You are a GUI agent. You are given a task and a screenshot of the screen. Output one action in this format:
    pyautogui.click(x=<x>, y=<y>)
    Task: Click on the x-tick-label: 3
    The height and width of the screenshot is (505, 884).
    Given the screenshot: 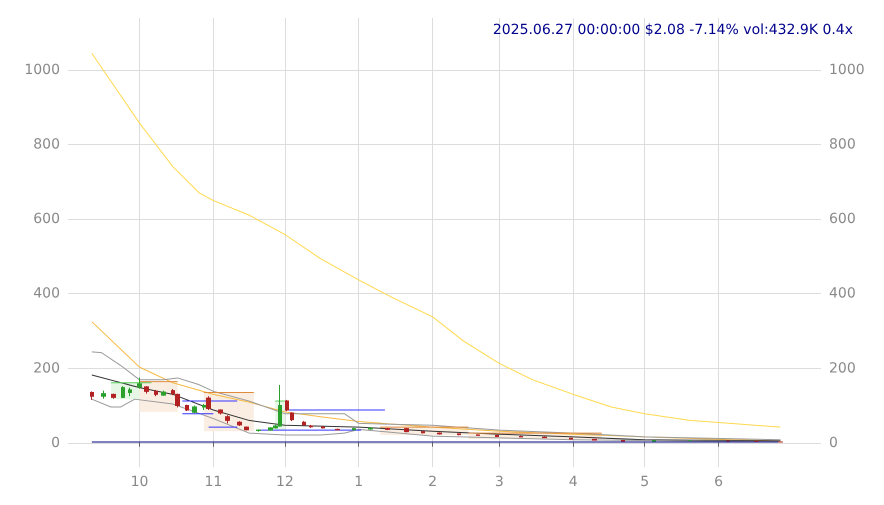 What is the action you would take?
    pyautogui.click(x=499, y=482)
    